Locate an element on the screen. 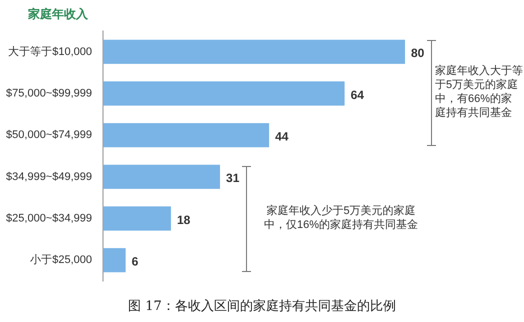  annotation: 家庭年收入少于5万美元的家庭中，仅16%的家庭持有共同基金 is located at coordinates (341, 218).